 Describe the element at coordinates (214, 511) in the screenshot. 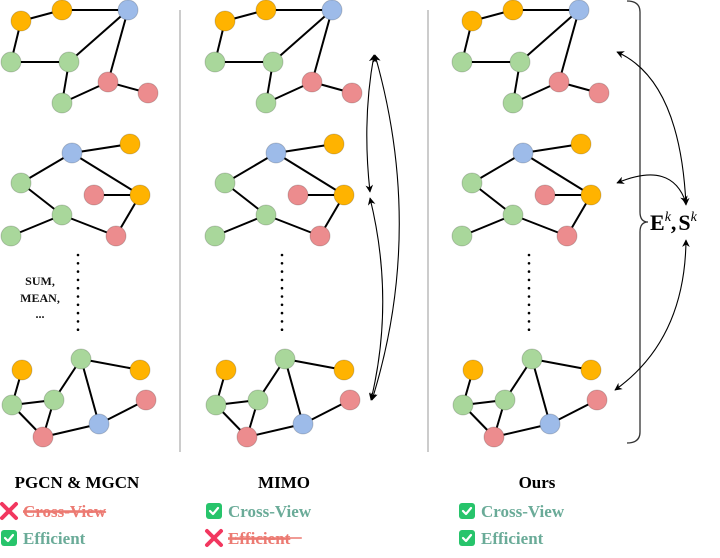

I see `check-icon` at that location.